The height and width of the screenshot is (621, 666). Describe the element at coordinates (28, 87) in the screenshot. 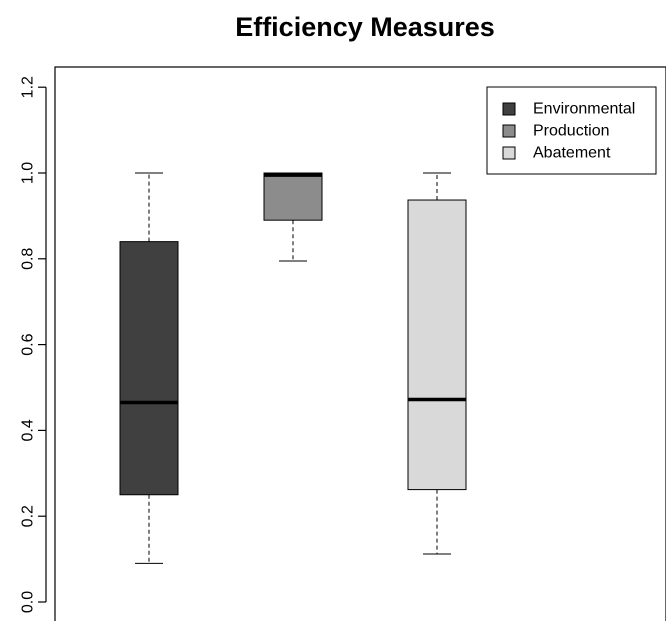

I see `y-tick-label: 1.2` at that location.